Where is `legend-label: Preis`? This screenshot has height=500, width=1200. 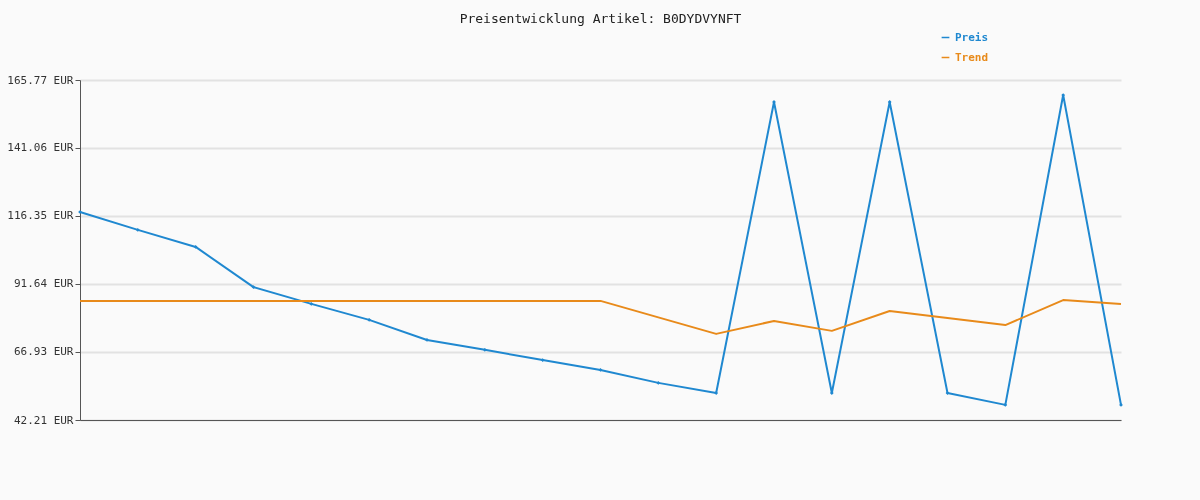
legend-label: Preis is located at coordinates (972, 37).